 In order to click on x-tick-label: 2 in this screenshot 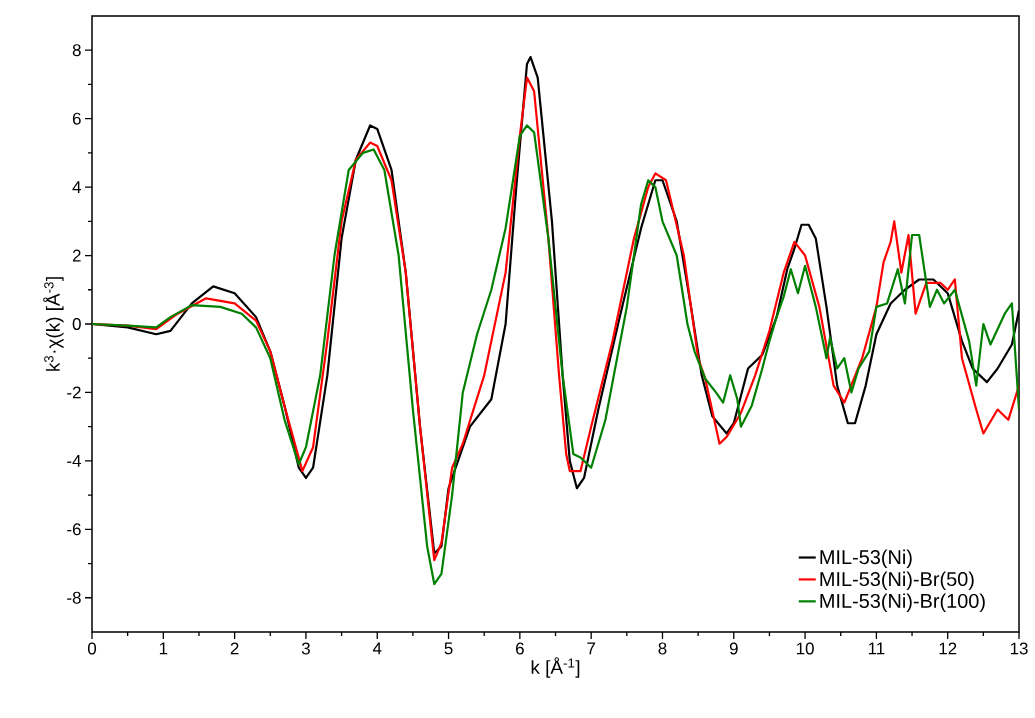, I will do `click(234, 648)`.